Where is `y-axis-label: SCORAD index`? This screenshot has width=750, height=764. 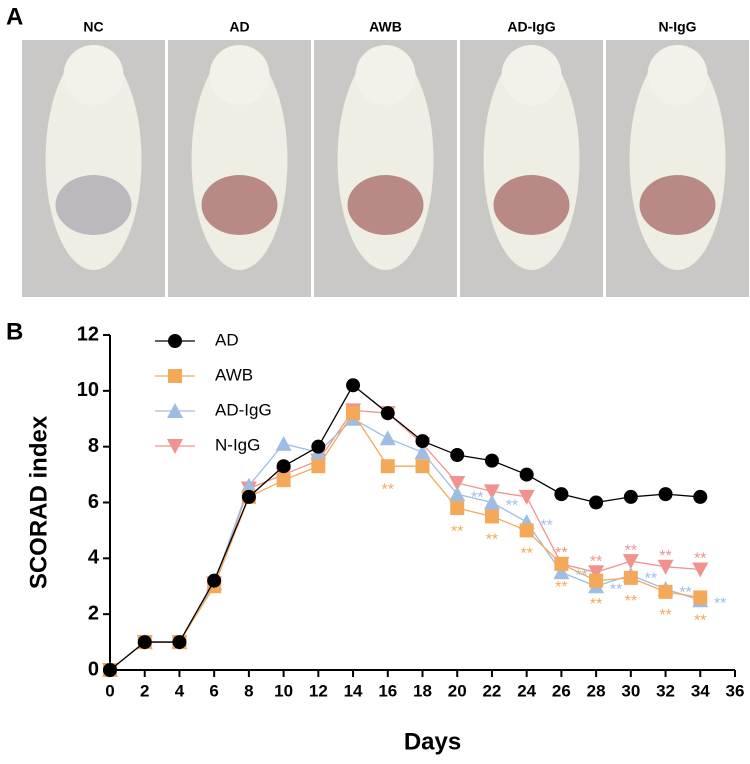
y-axis-label: SCORAD index is located at coordinates (38, 502).